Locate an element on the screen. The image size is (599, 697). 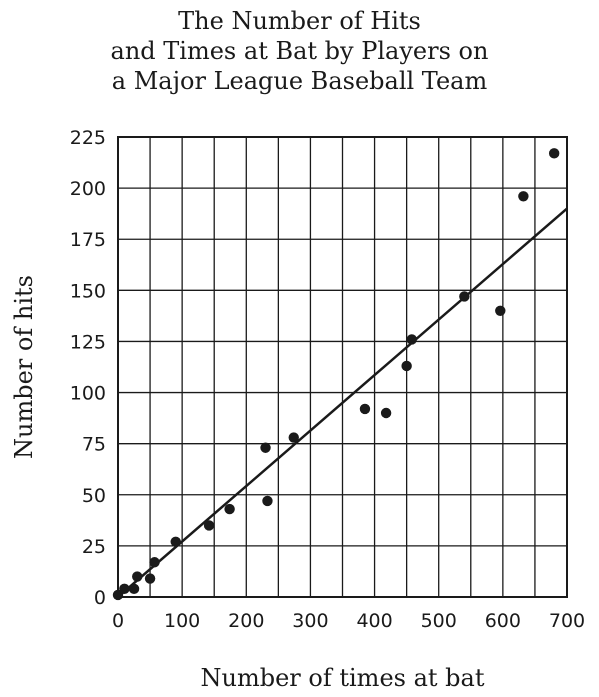
y-tick-label: 150 is located at coordinates (88, 291).